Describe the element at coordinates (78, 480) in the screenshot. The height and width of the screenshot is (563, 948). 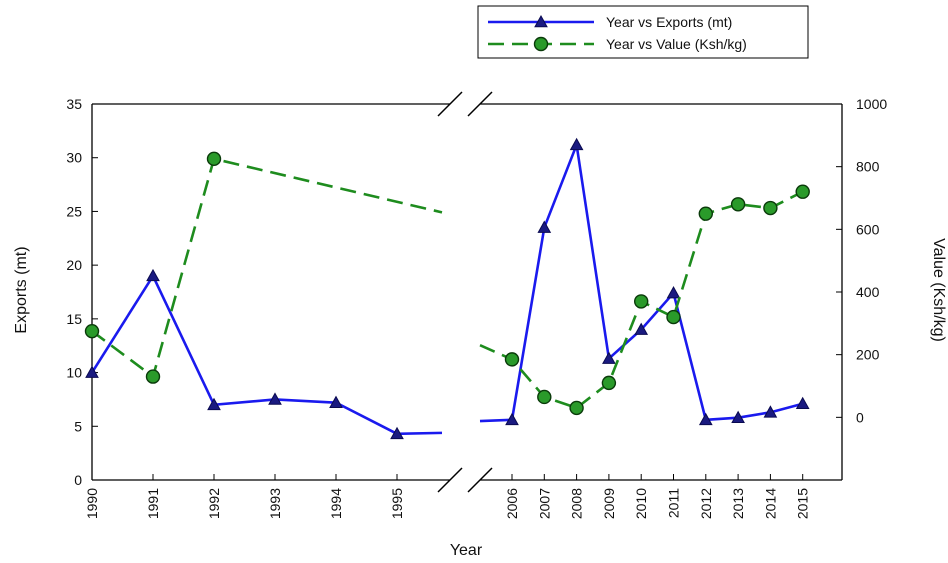
I see `y-tick-label: 0` at that location.